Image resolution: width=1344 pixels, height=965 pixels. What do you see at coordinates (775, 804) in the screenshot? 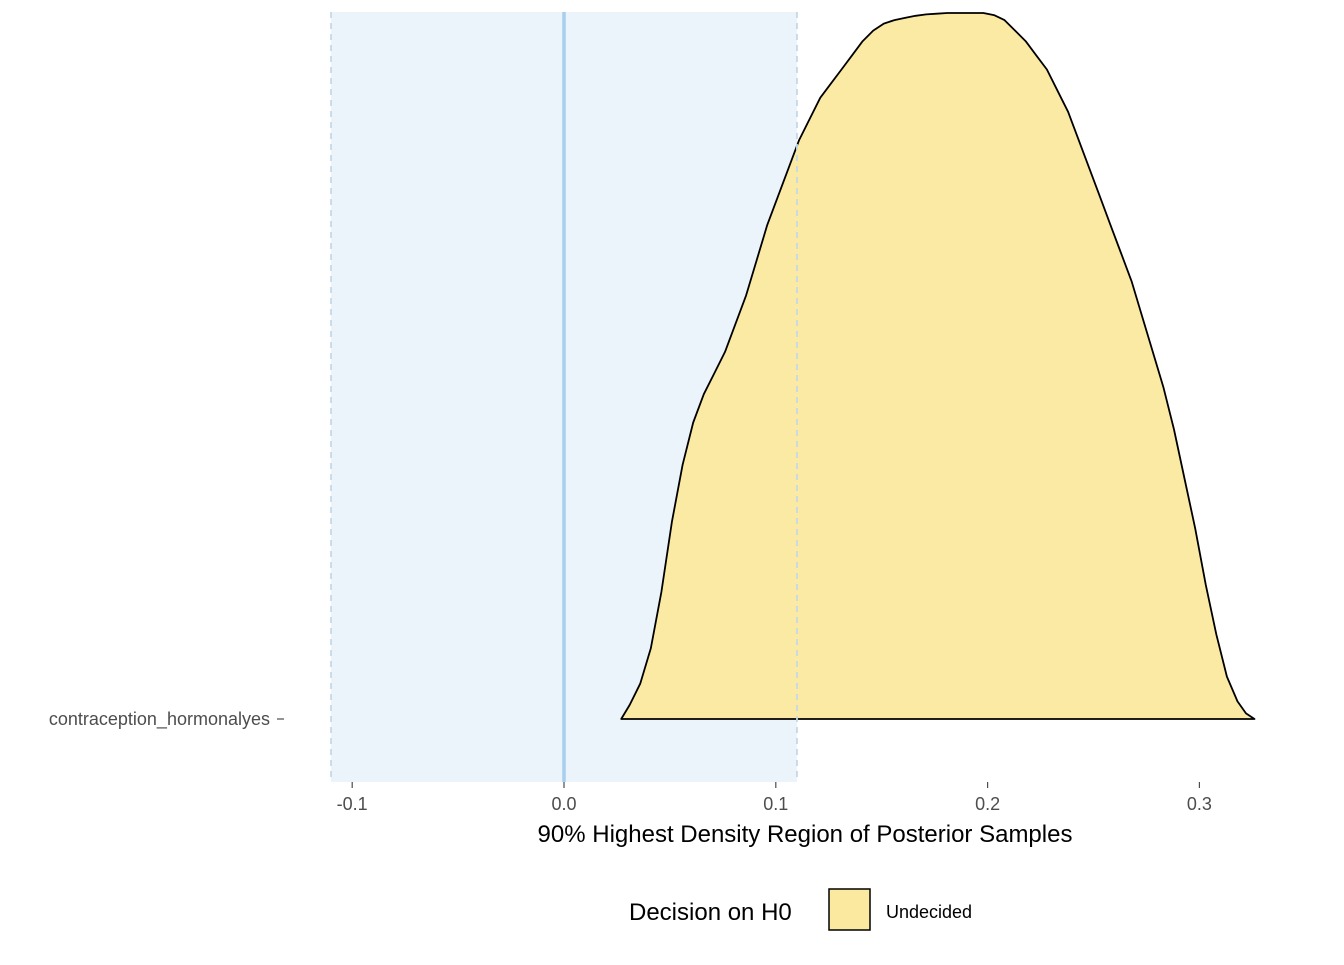
I see `x-tick-label: 0.1` at bounding box center [775, 804].